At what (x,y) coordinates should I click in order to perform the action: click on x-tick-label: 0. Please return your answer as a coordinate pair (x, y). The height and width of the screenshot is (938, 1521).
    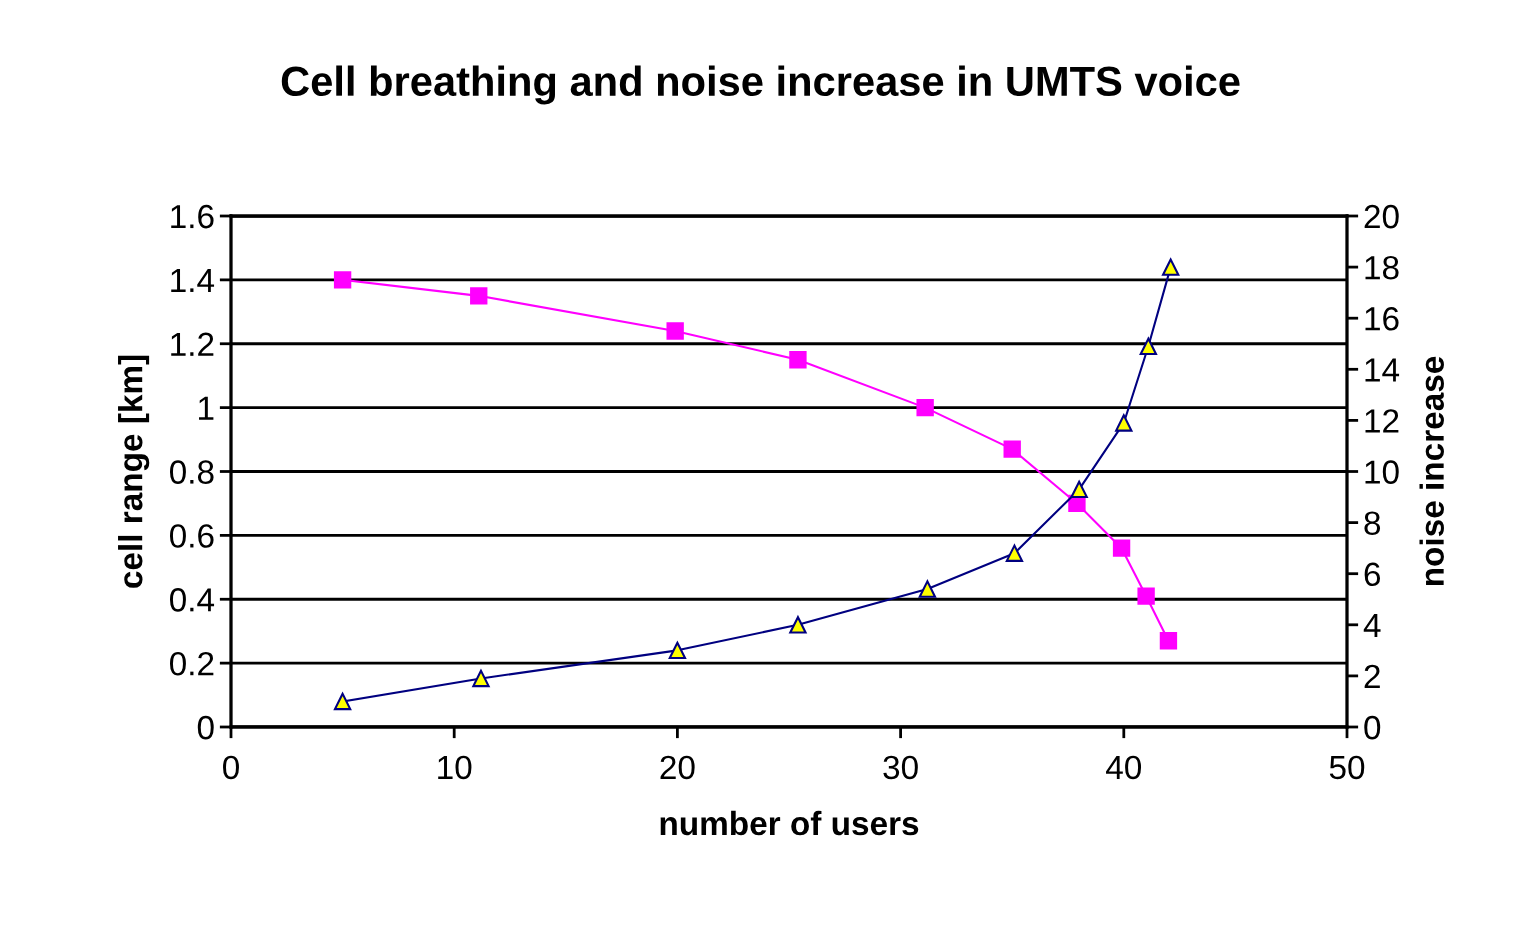
    Looking at the image, I should click on (231, 767).